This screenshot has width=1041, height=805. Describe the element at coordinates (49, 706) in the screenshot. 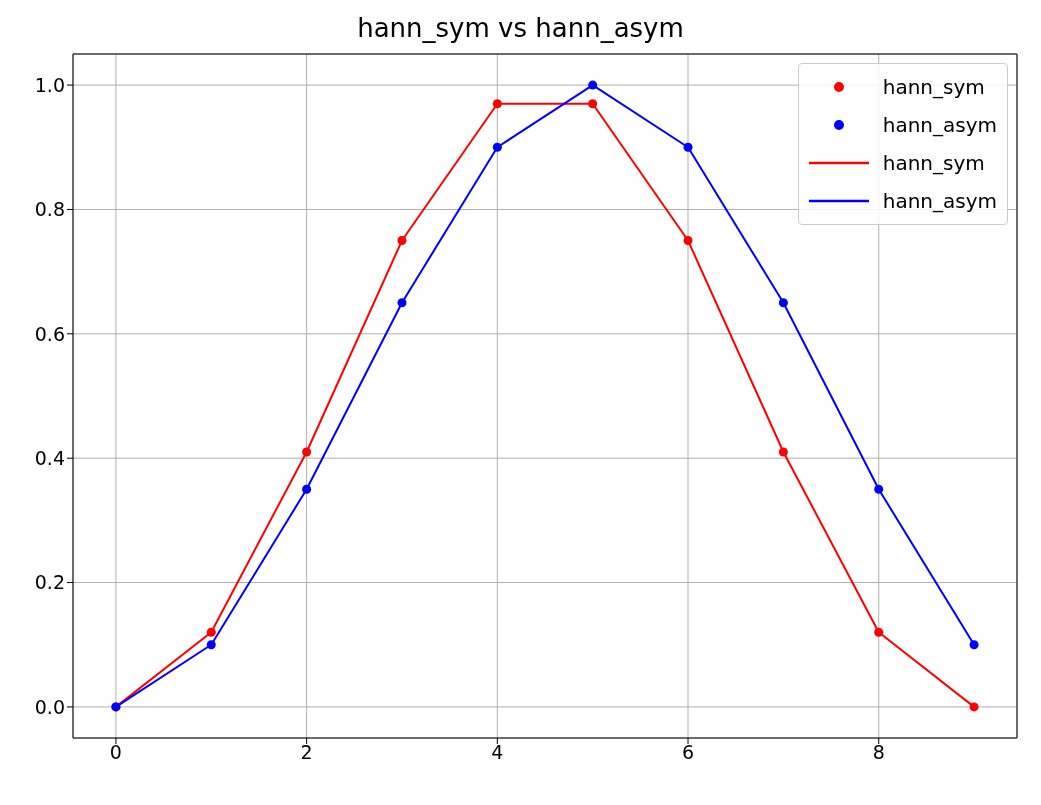

I see `y-tick-label: 0.0` at that location.